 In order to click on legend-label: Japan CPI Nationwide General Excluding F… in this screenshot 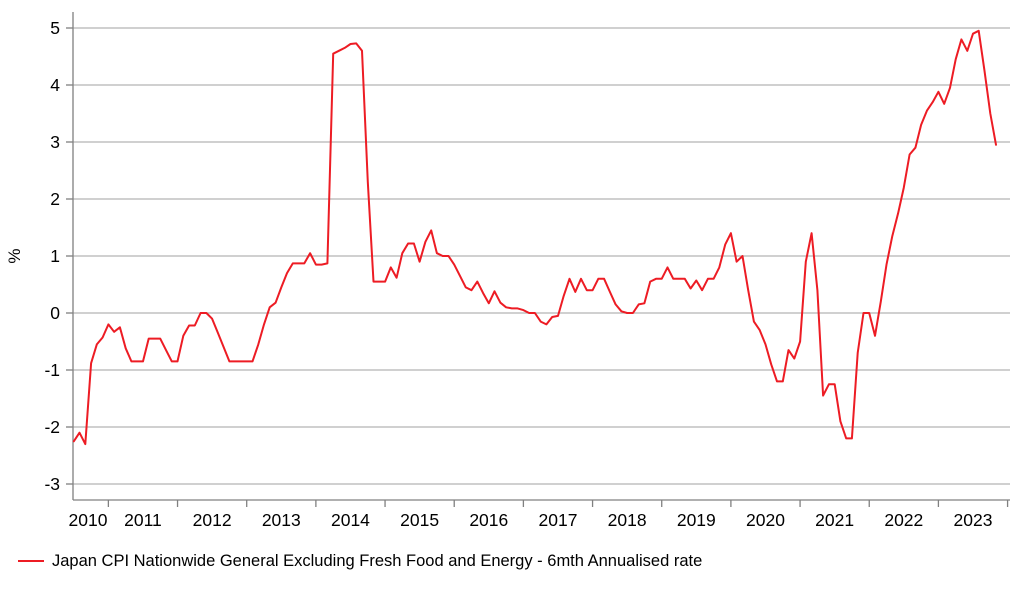, I will do `click(377, 560)`.